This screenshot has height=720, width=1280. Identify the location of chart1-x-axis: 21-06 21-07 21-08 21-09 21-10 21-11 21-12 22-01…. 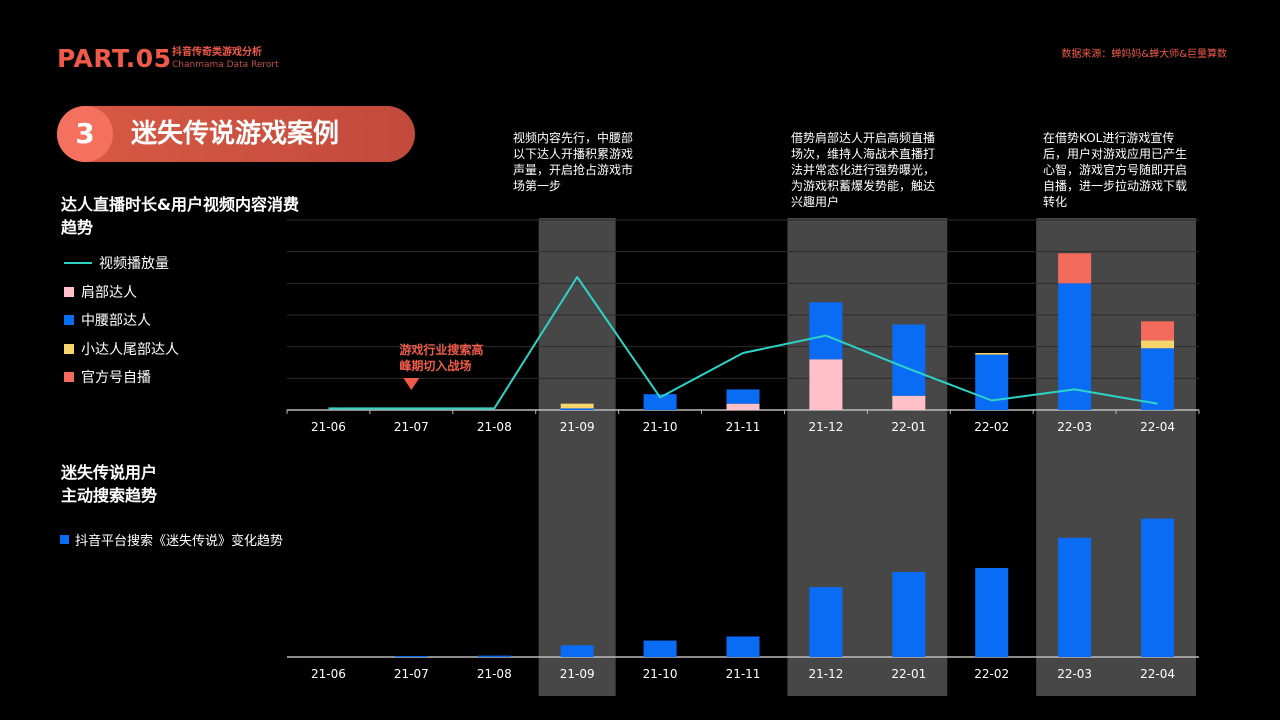
(743, 422).